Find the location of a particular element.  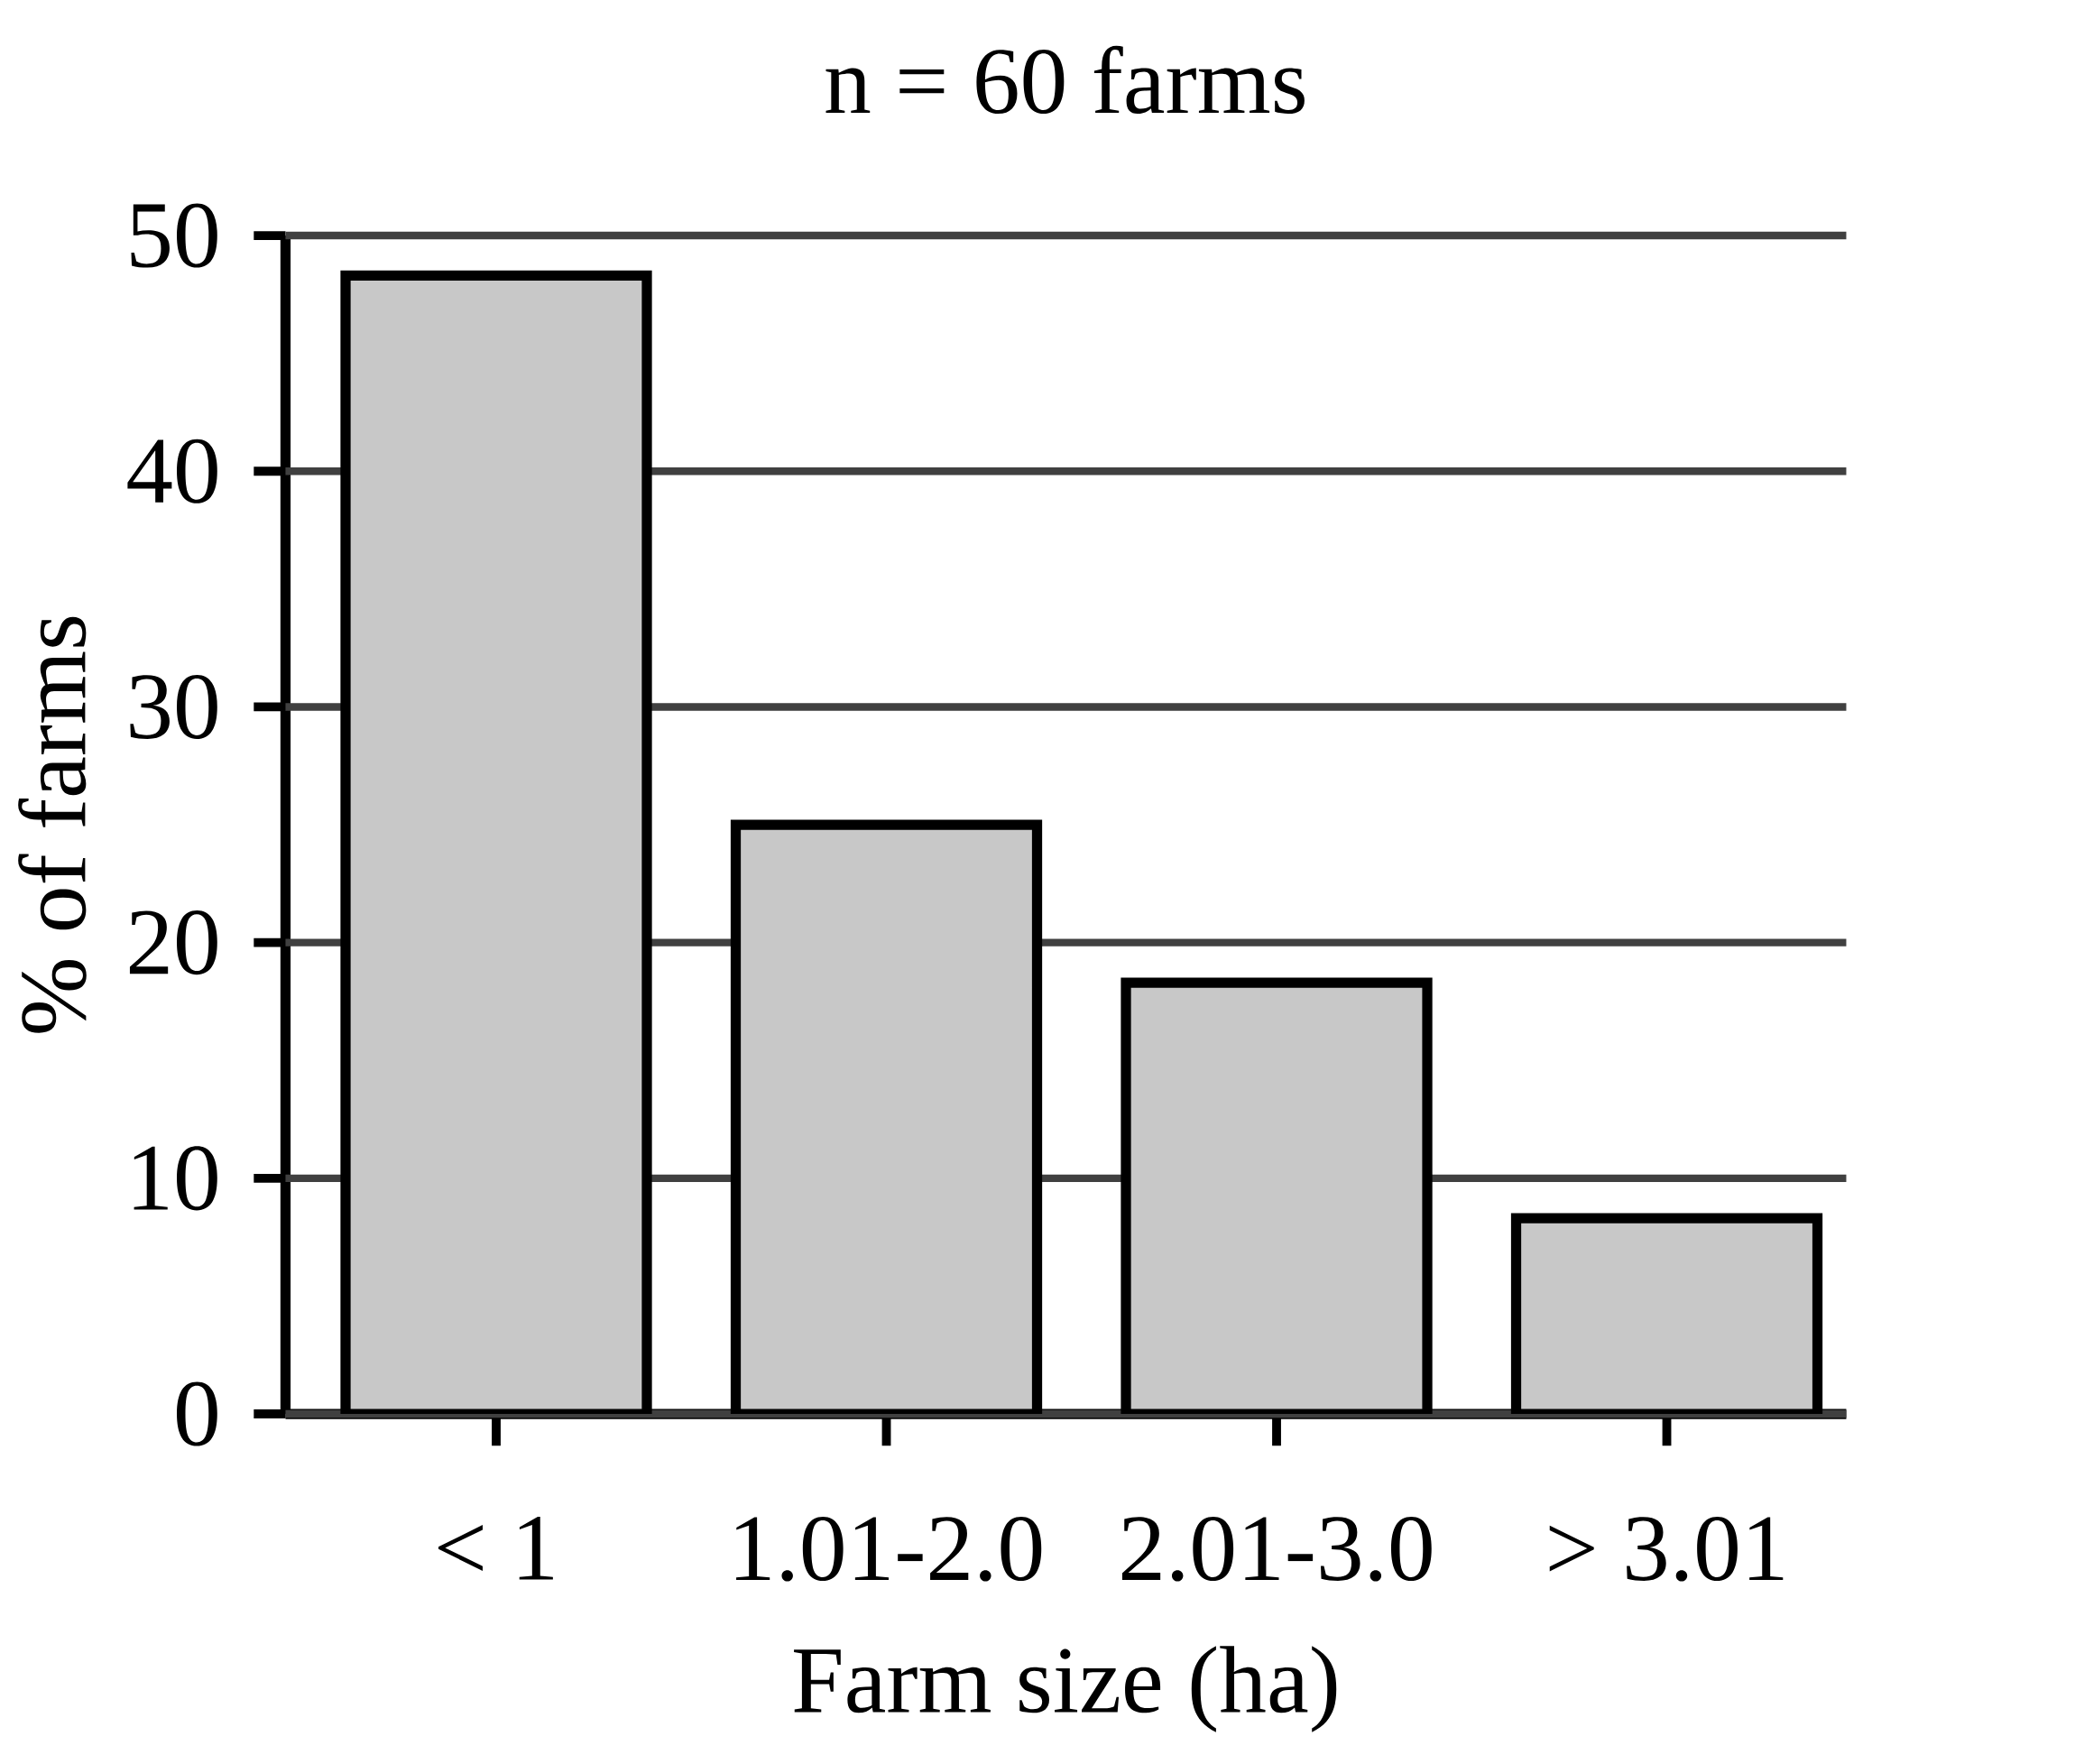

chart-title: n = 60 farms is located at coordinates (1065, 80).